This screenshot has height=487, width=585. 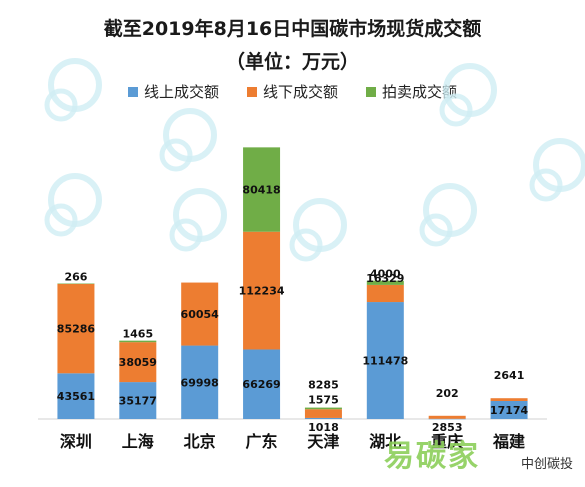 I want to click on x-tick-label-7: 福建, so click(x=508, y=441).